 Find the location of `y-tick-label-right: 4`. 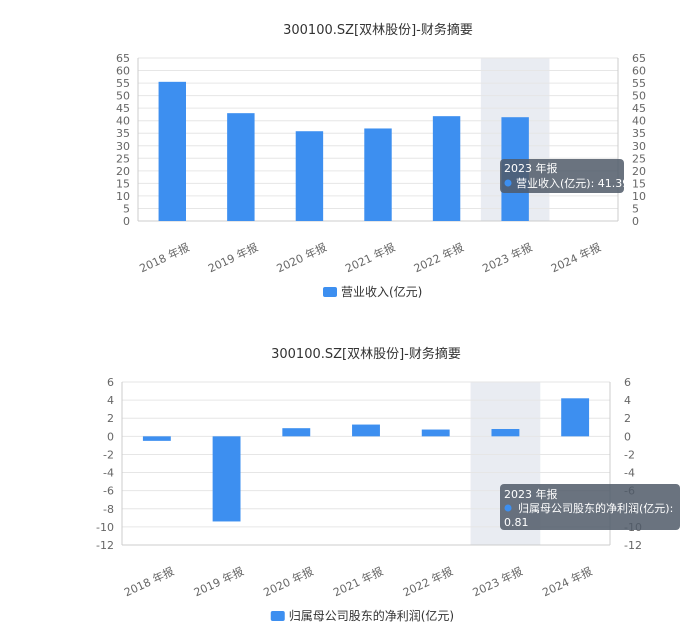

y-tick-label-right: 4 is located at coordinates (627, 400).